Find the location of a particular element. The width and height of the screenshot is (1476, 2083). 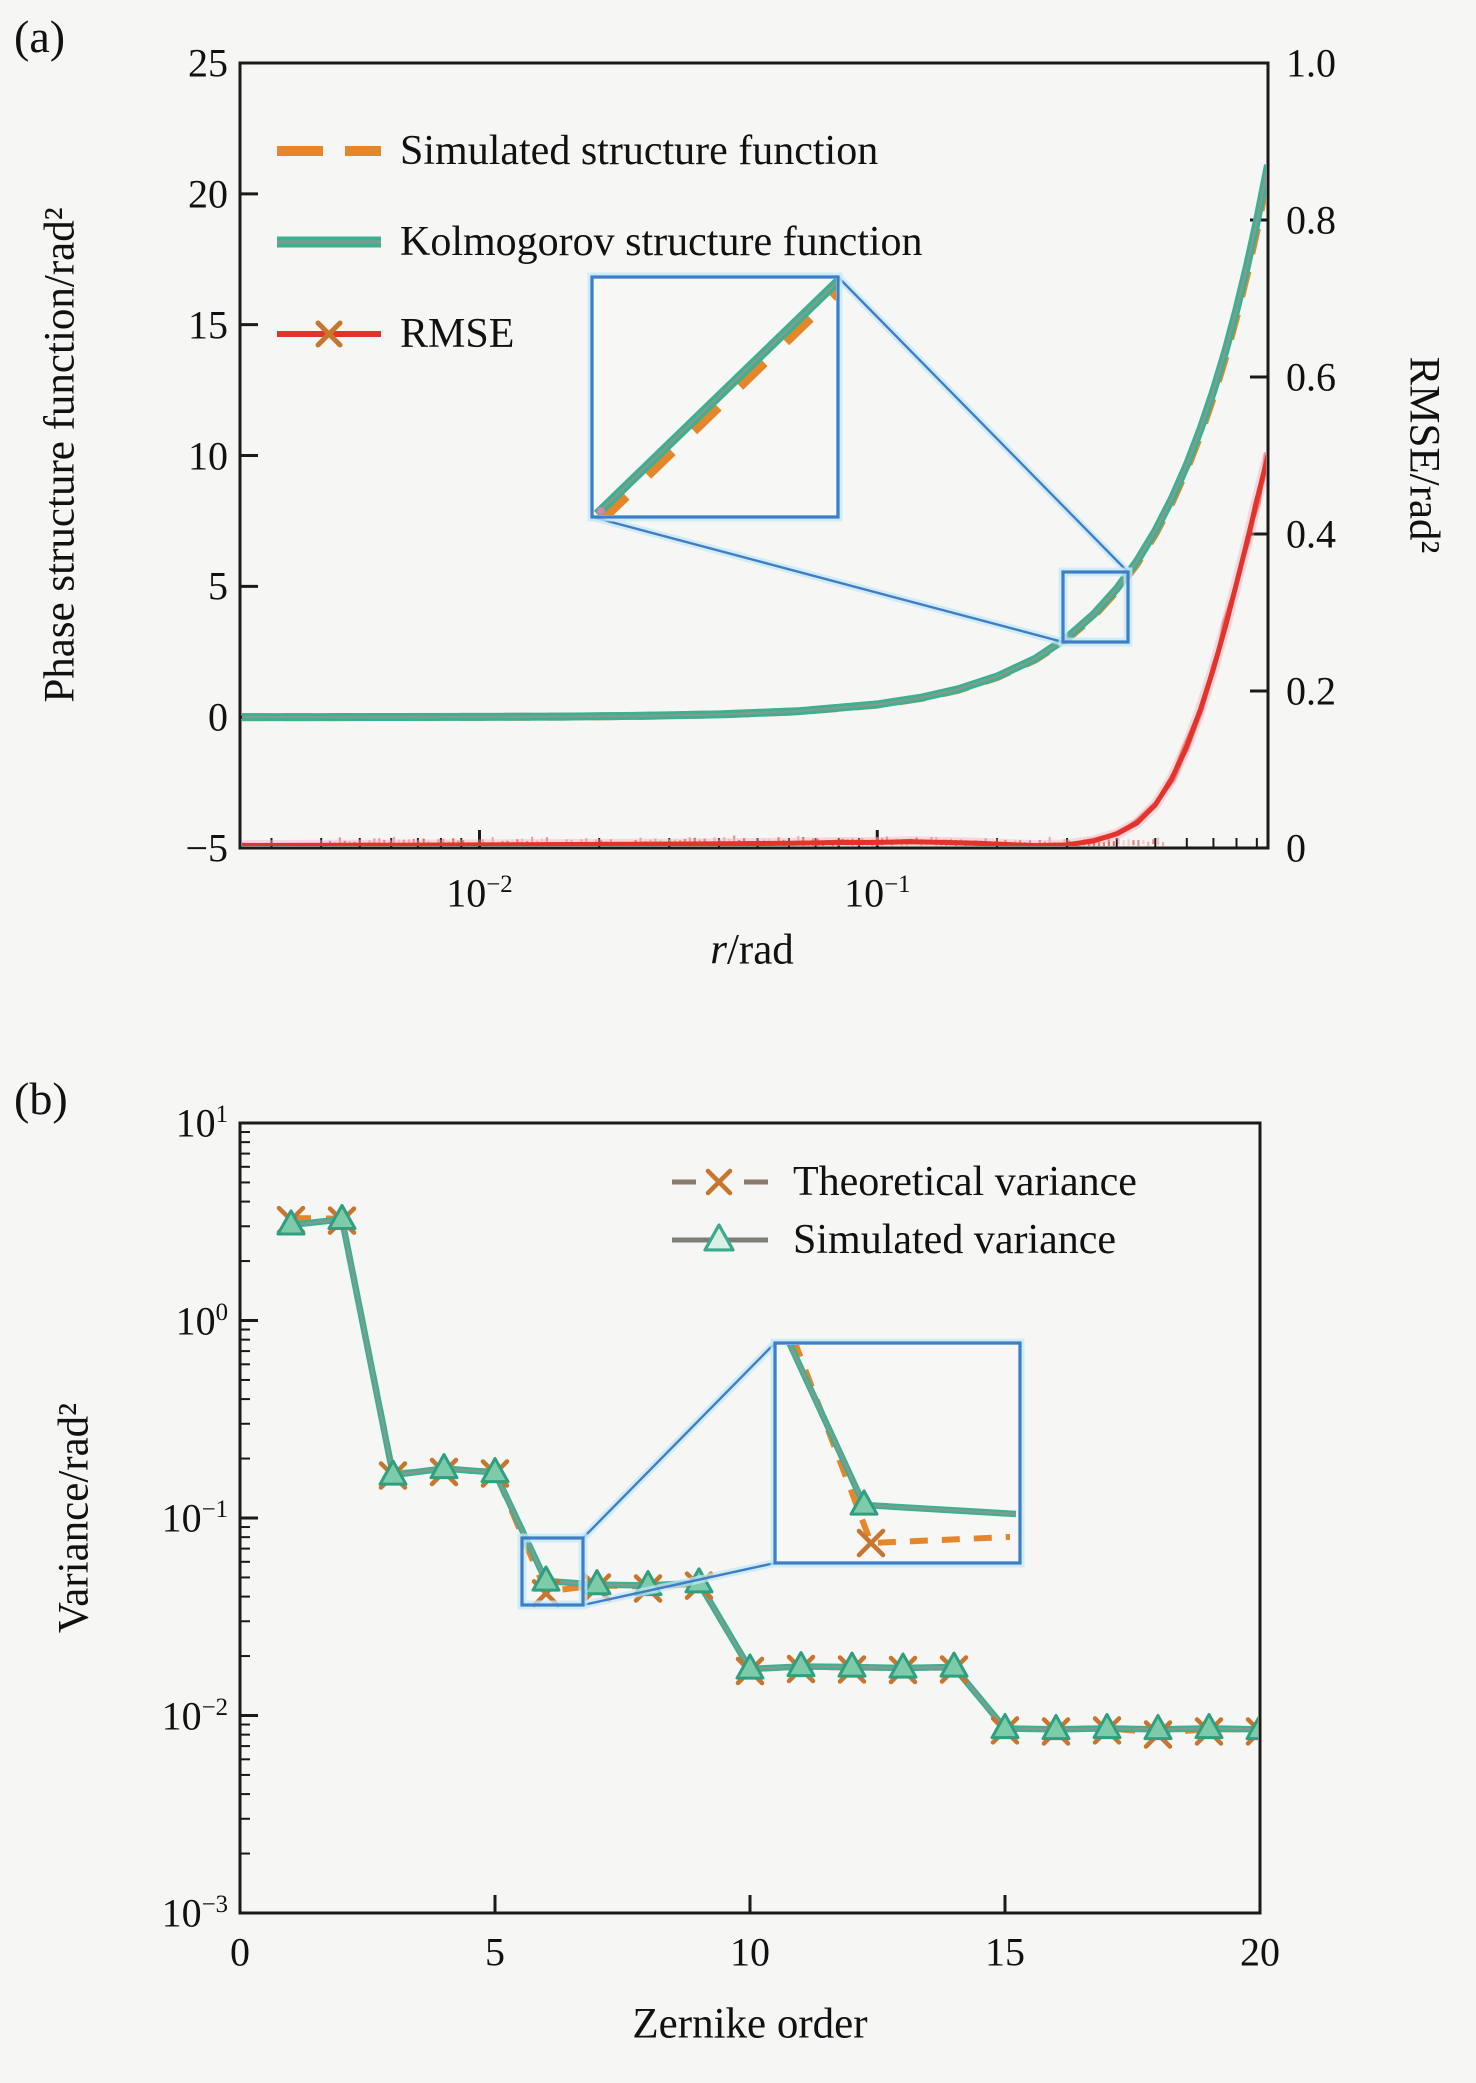

legend-a-item-1: Kolmogorov structure function is located at coordinates (661, 242).